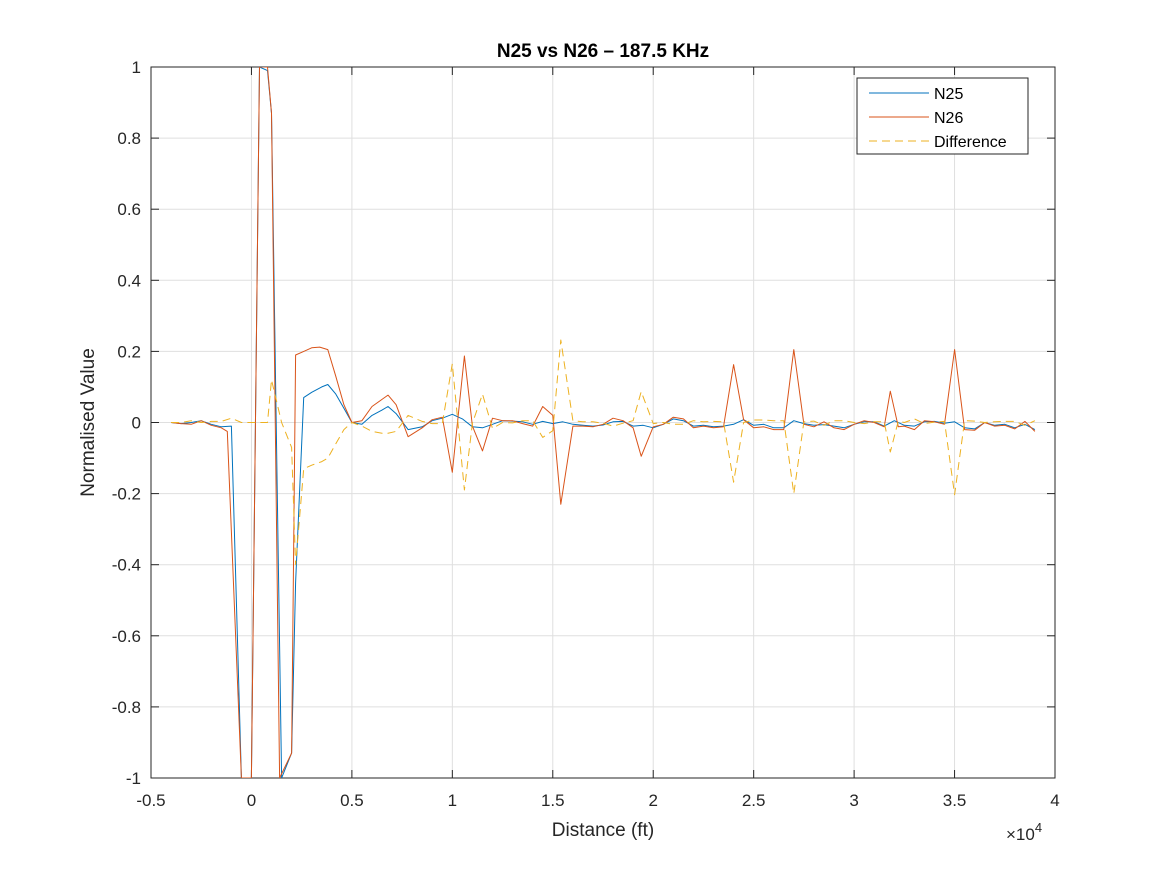 Image resolution: width=1167 pixels, height=875 pixels. Describe the element at coordinates (754, 800) in the screenshot. I see `x-tick-label: 2.5` at that location.